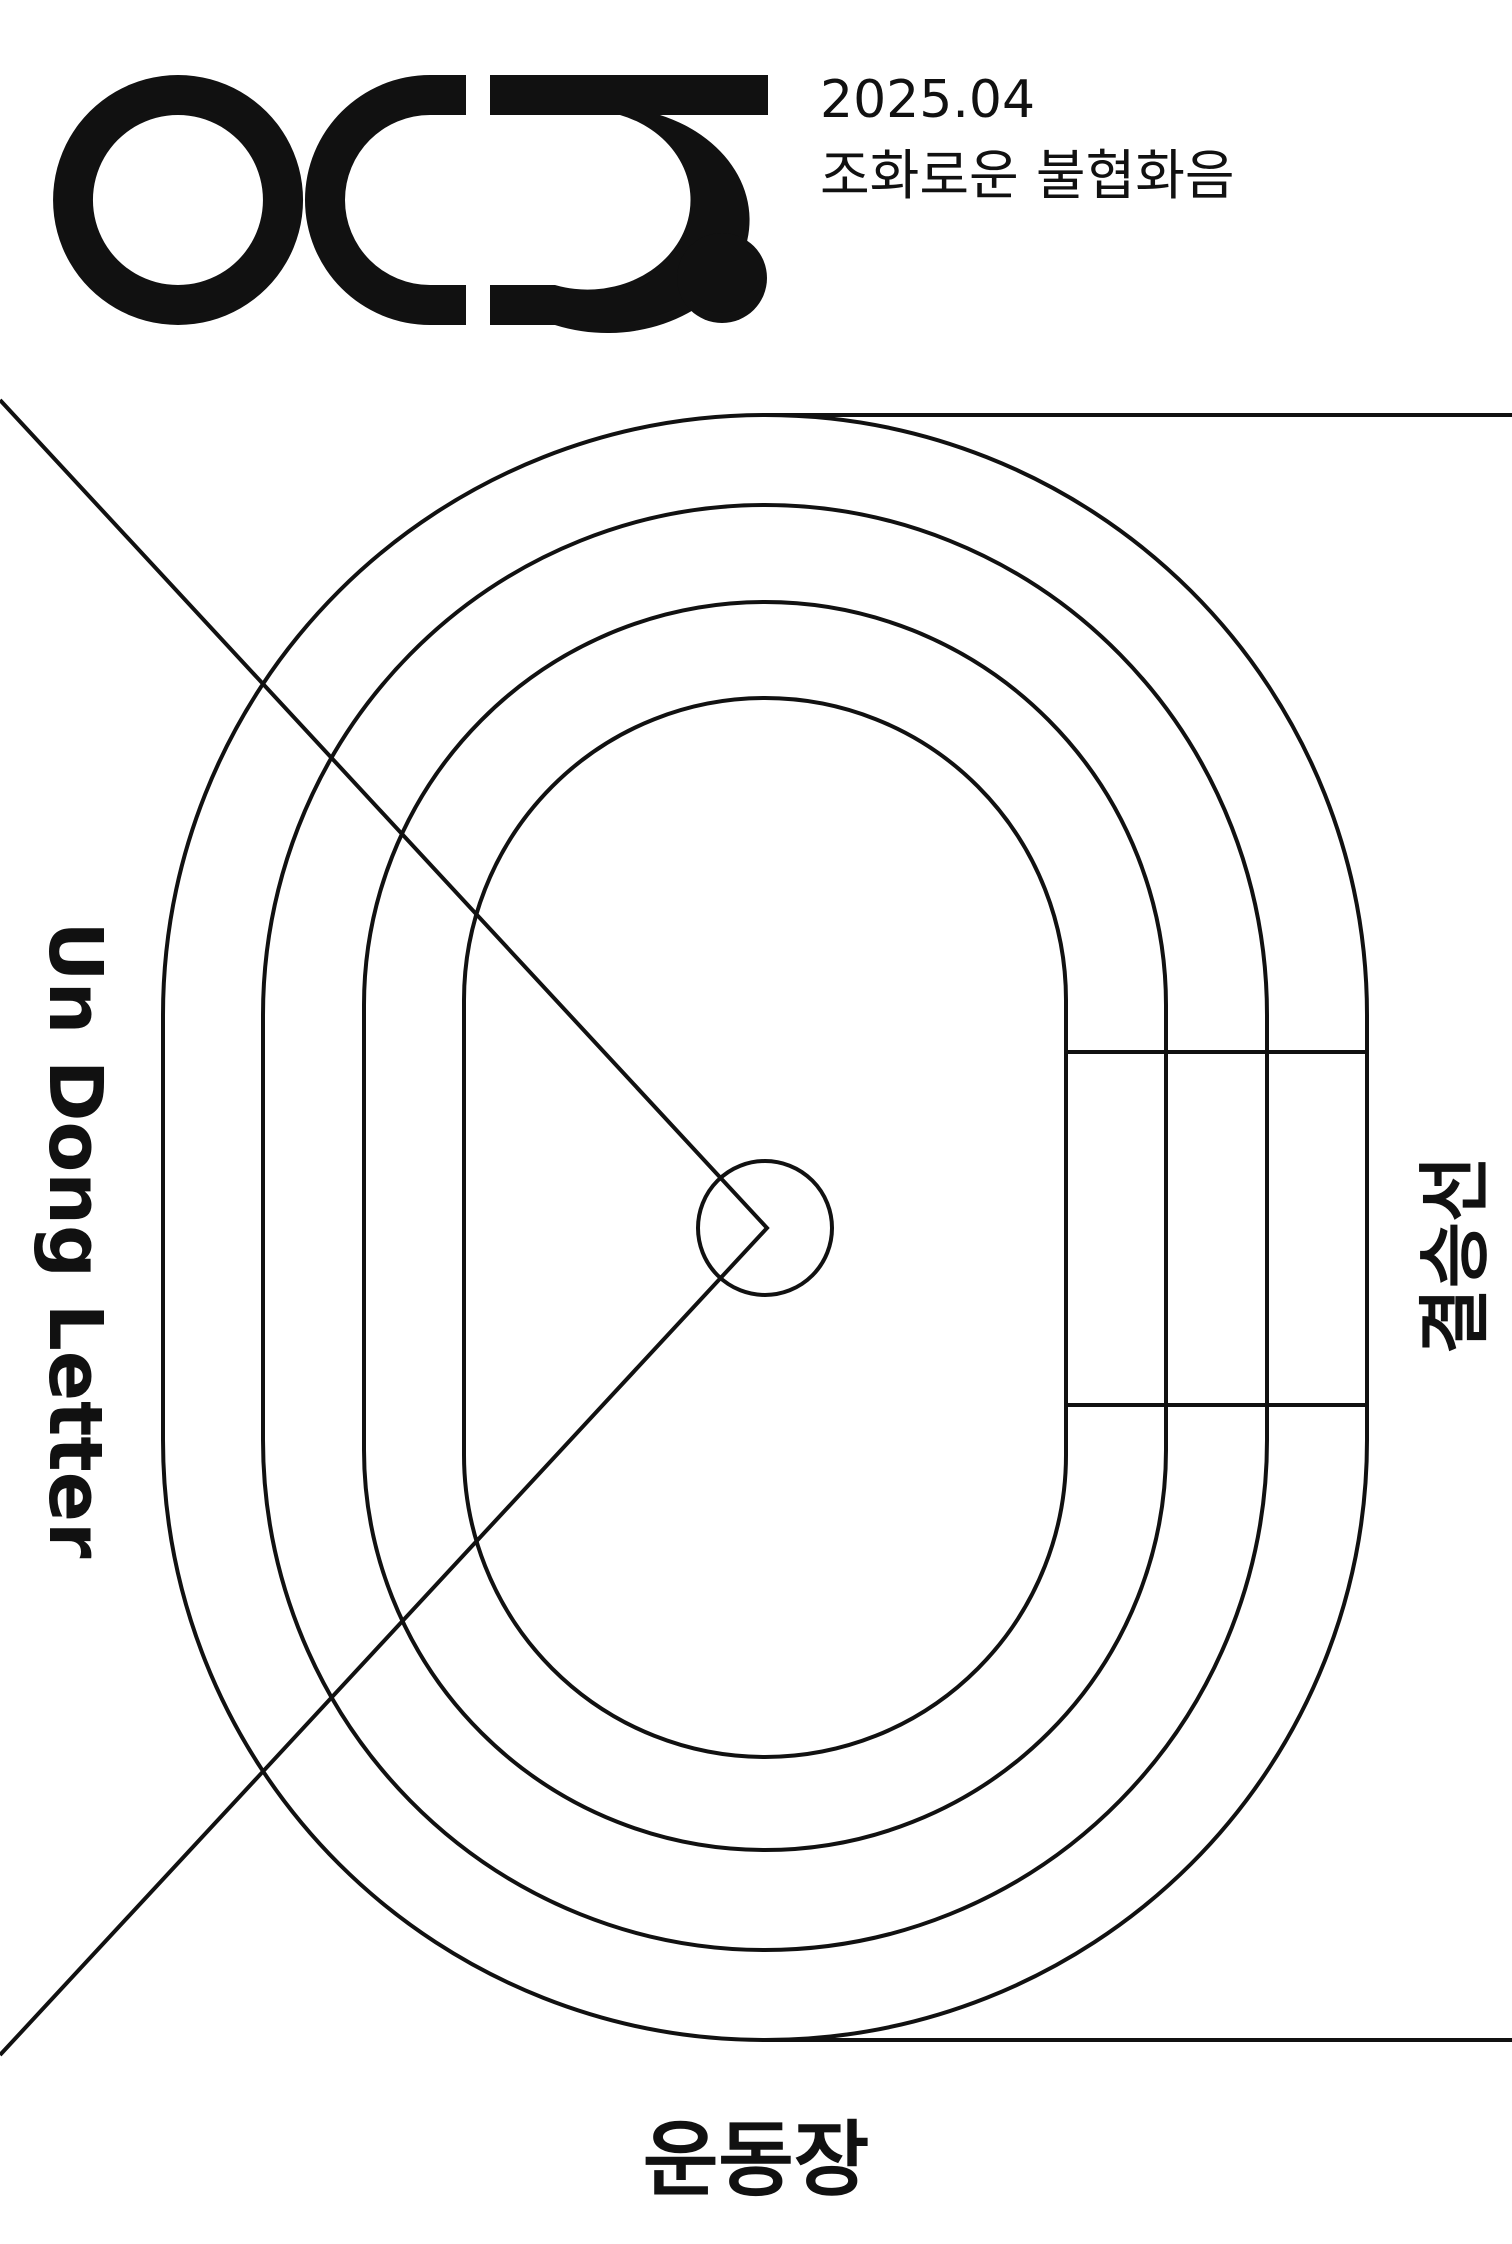 The width and height of the screenshot is (1512, 2244). I want to click on issue-date: 2025.04, so click(927, 100).